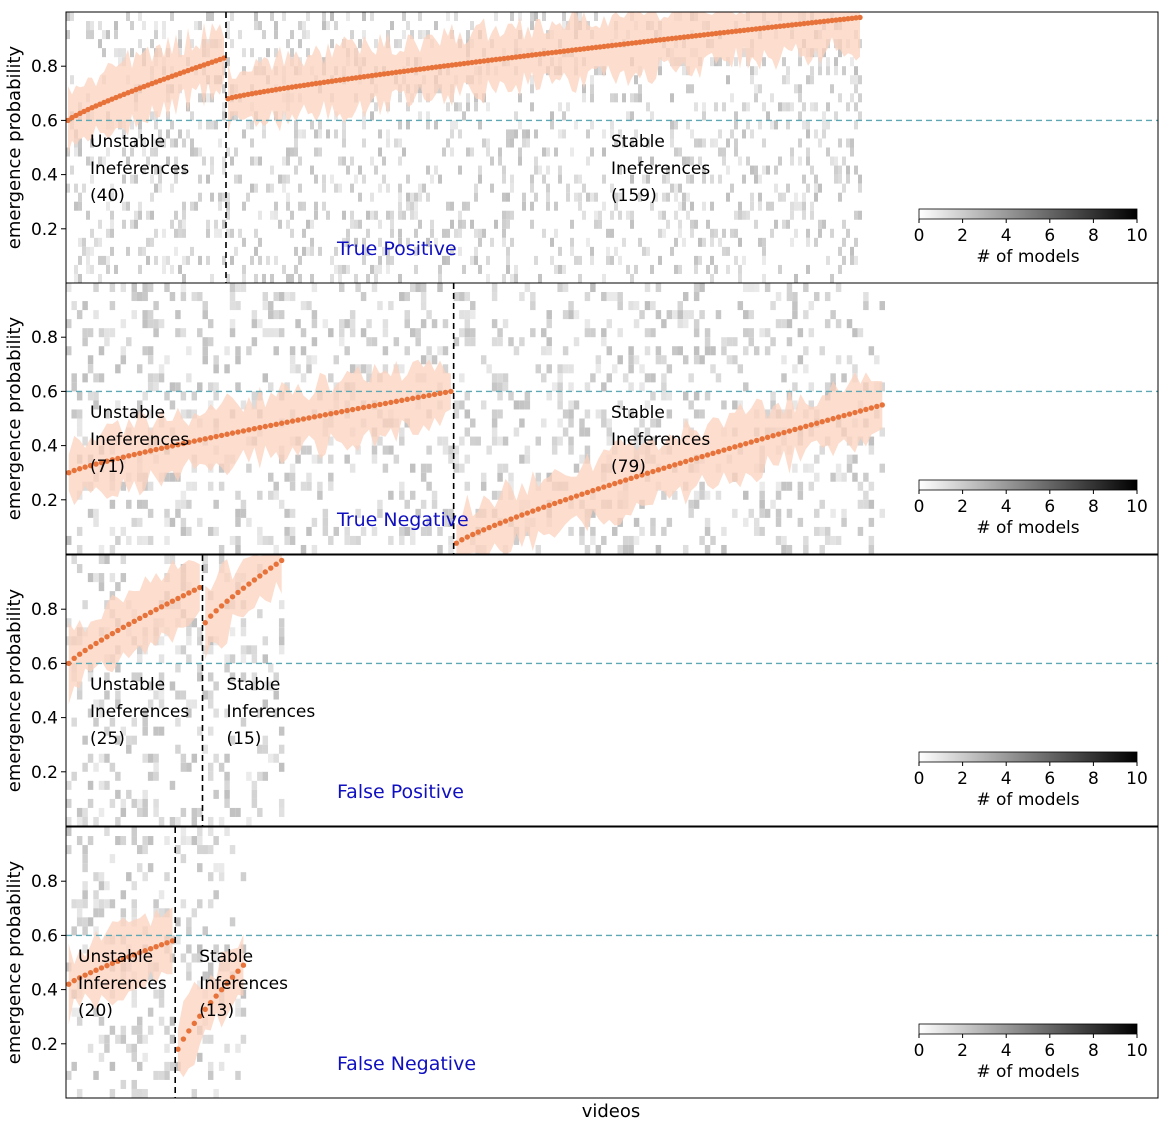  What do you see at coordinates (400, 792) in the screenshot?
I see `panel-title: False Positive` at bounding box center [400, 792].